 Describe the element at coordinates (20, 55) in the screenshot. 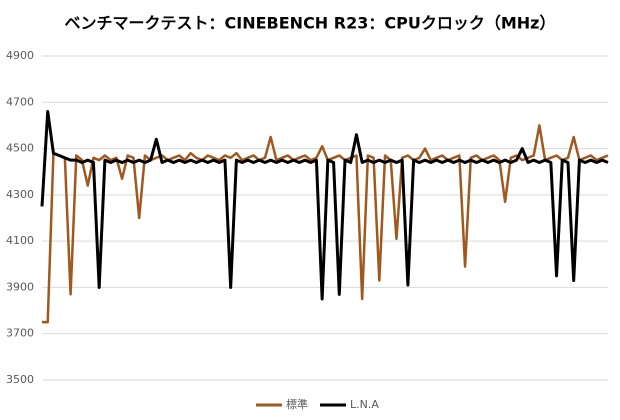

I see `y-tick-label: 4900` at that location.